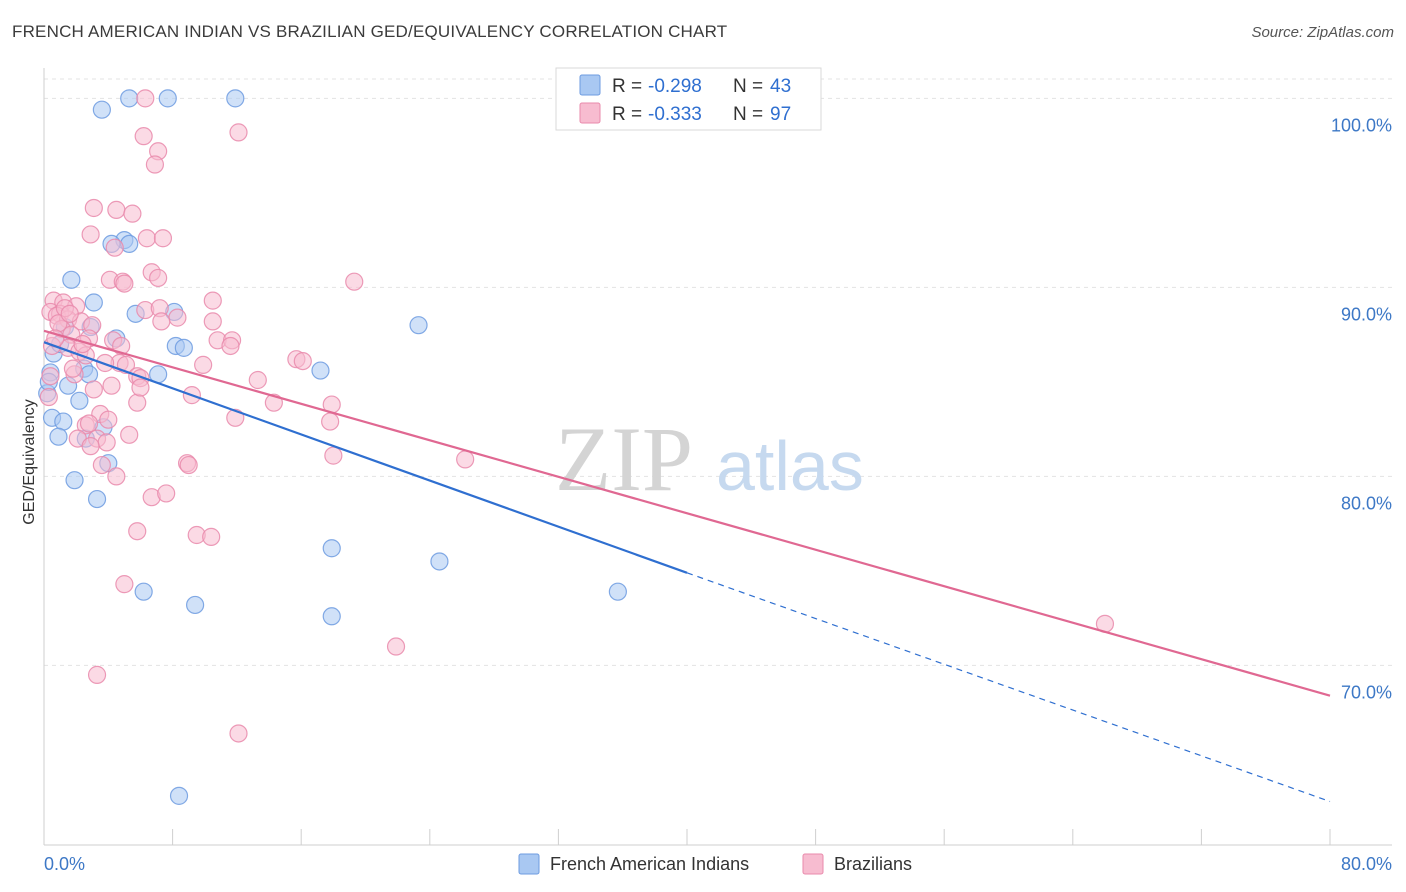  Describe the element at coordinates (1361, 408) in the screenshot. I see `y-tick-labels: 70.0% 80.0% 90.0% 100.0%` at that location.